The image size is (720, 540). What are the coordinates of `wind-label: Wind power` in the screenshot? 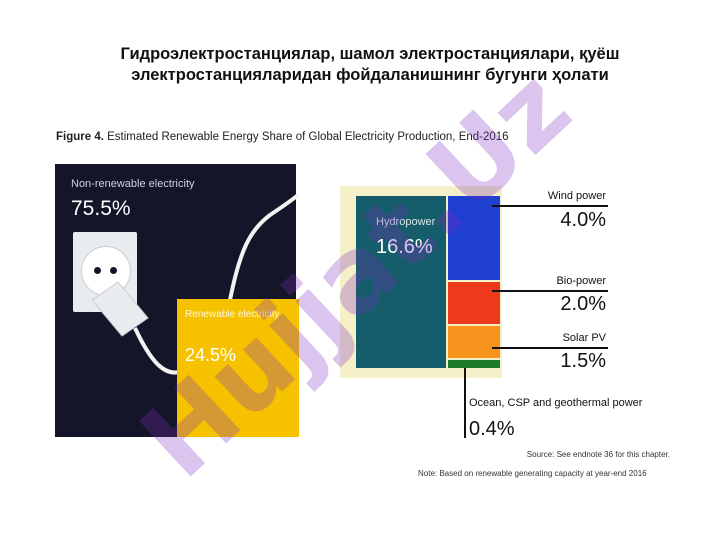 It's located at (576, 196).